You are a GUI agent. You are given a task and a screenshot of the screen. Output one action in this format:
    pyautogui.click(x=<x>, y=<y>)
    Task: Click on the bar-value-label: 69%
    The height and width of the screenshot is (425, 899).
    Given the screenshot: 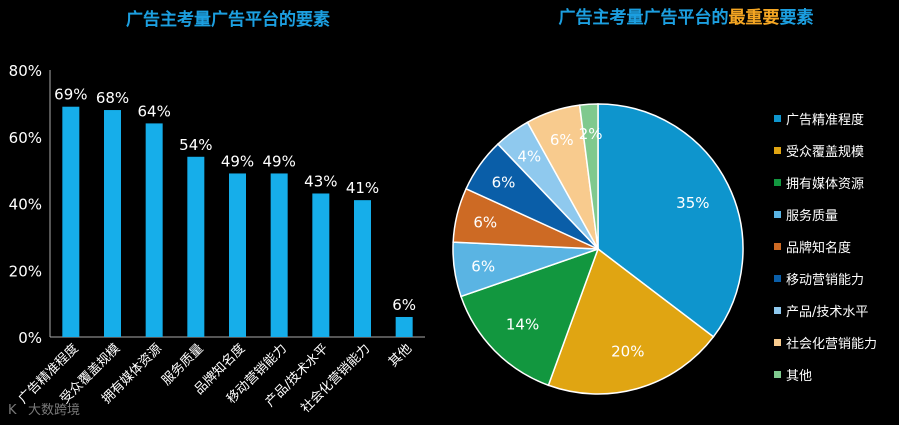 What is the action you would take?
    pyautogui.click(x=70, y=95)
    